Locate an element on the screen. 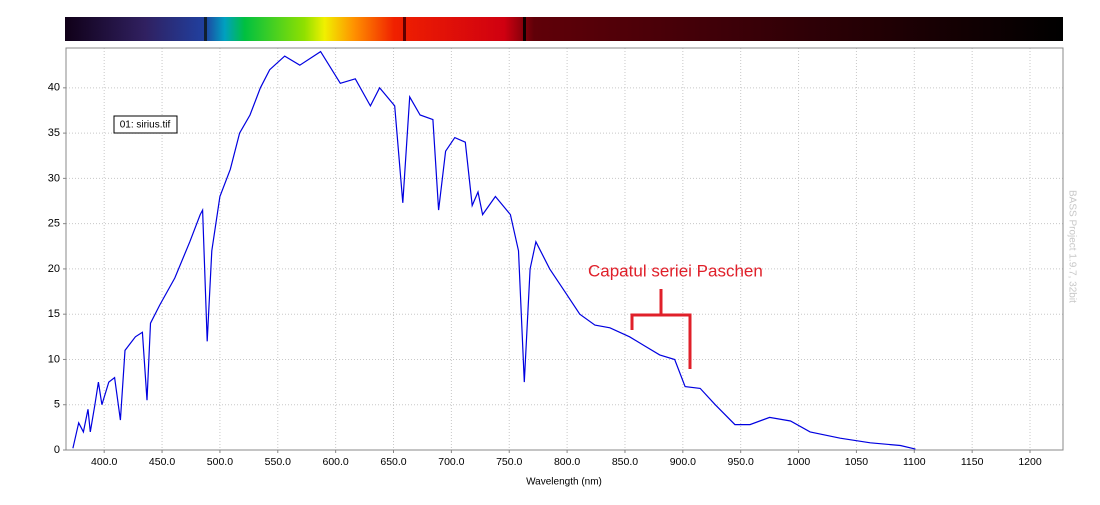 The width and height of the screenshot is (1100, 505). y-tick-label: 25 is located at coordinates (54, 224).